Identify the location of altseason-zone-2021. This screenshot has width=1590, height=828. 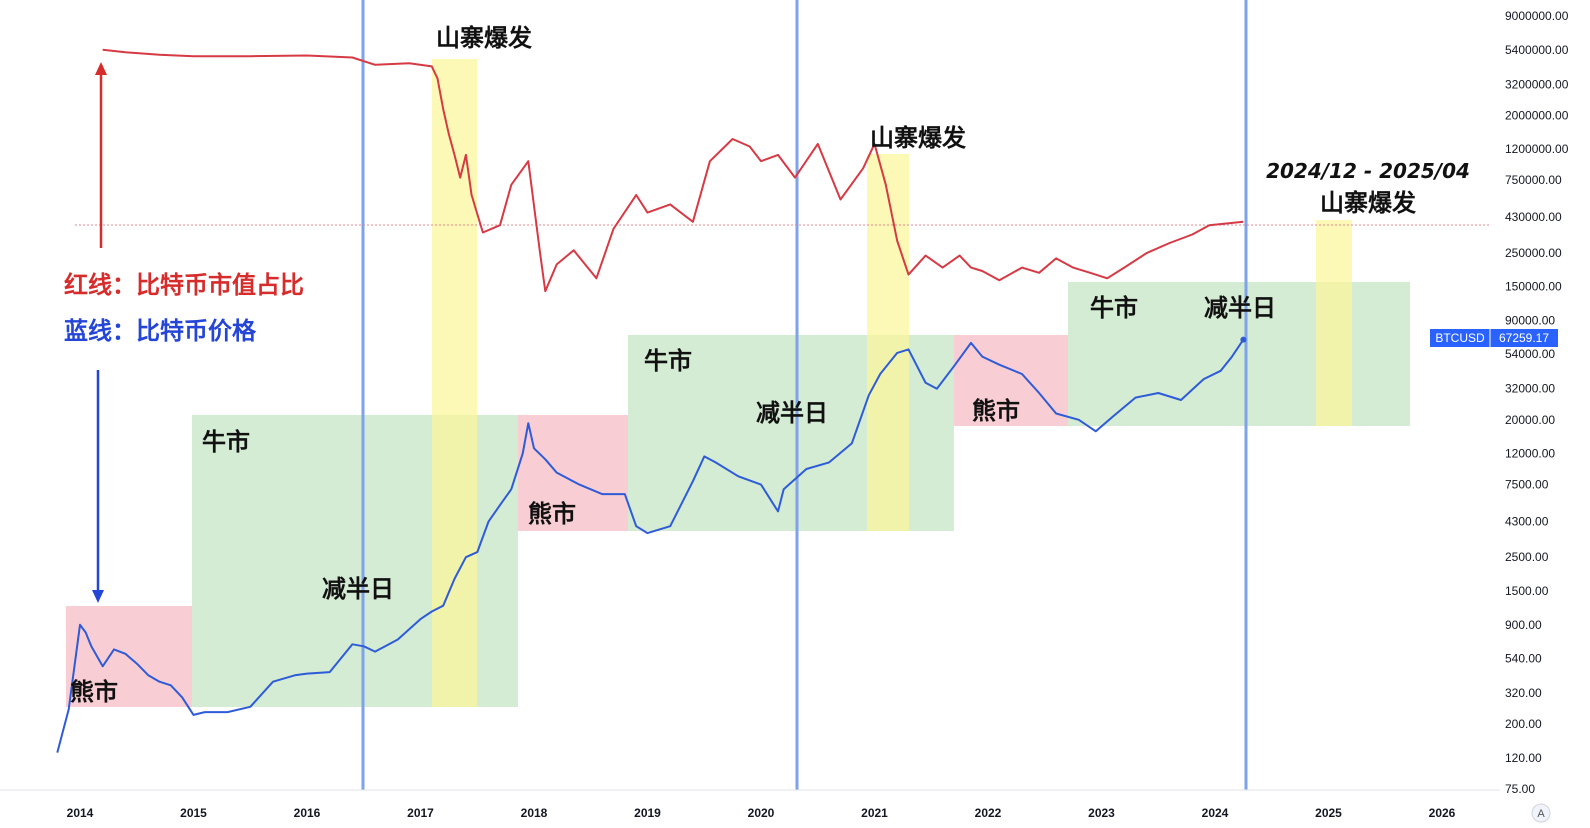
(888, 342).